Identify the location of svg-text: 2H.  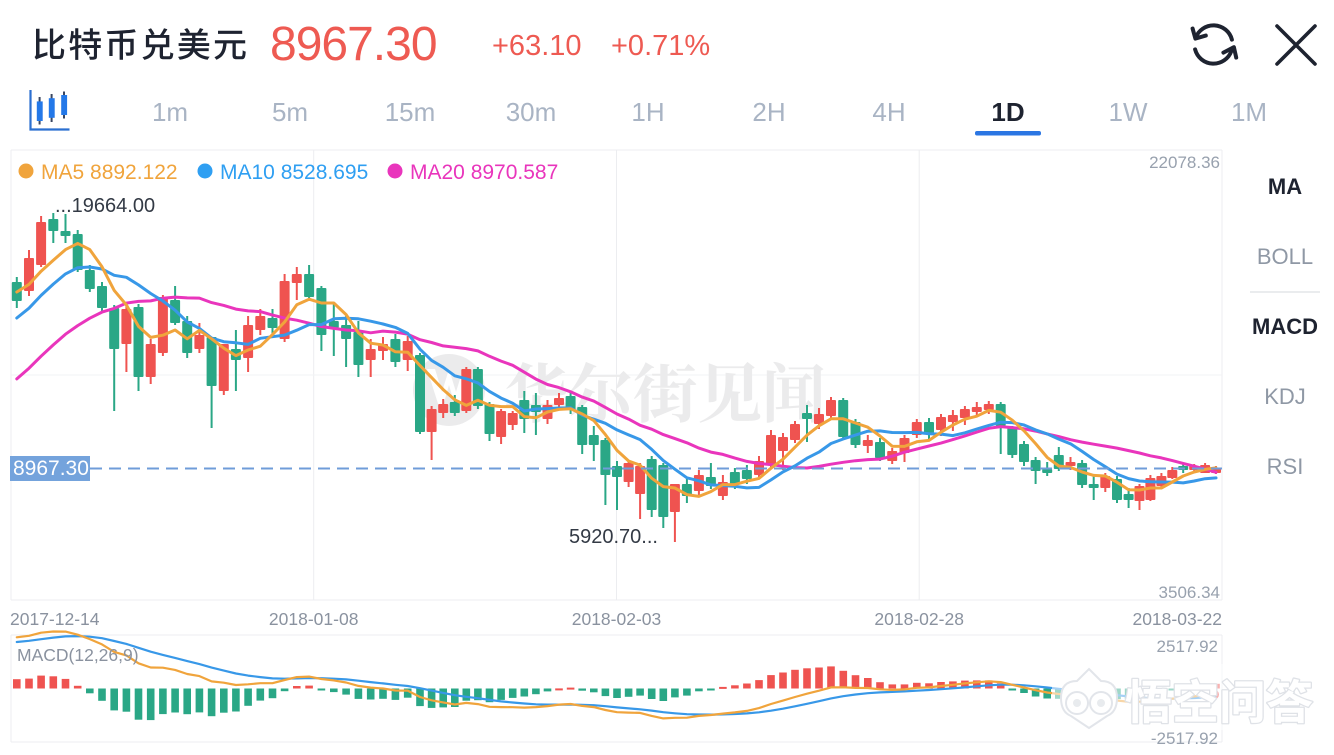
(768, 112).